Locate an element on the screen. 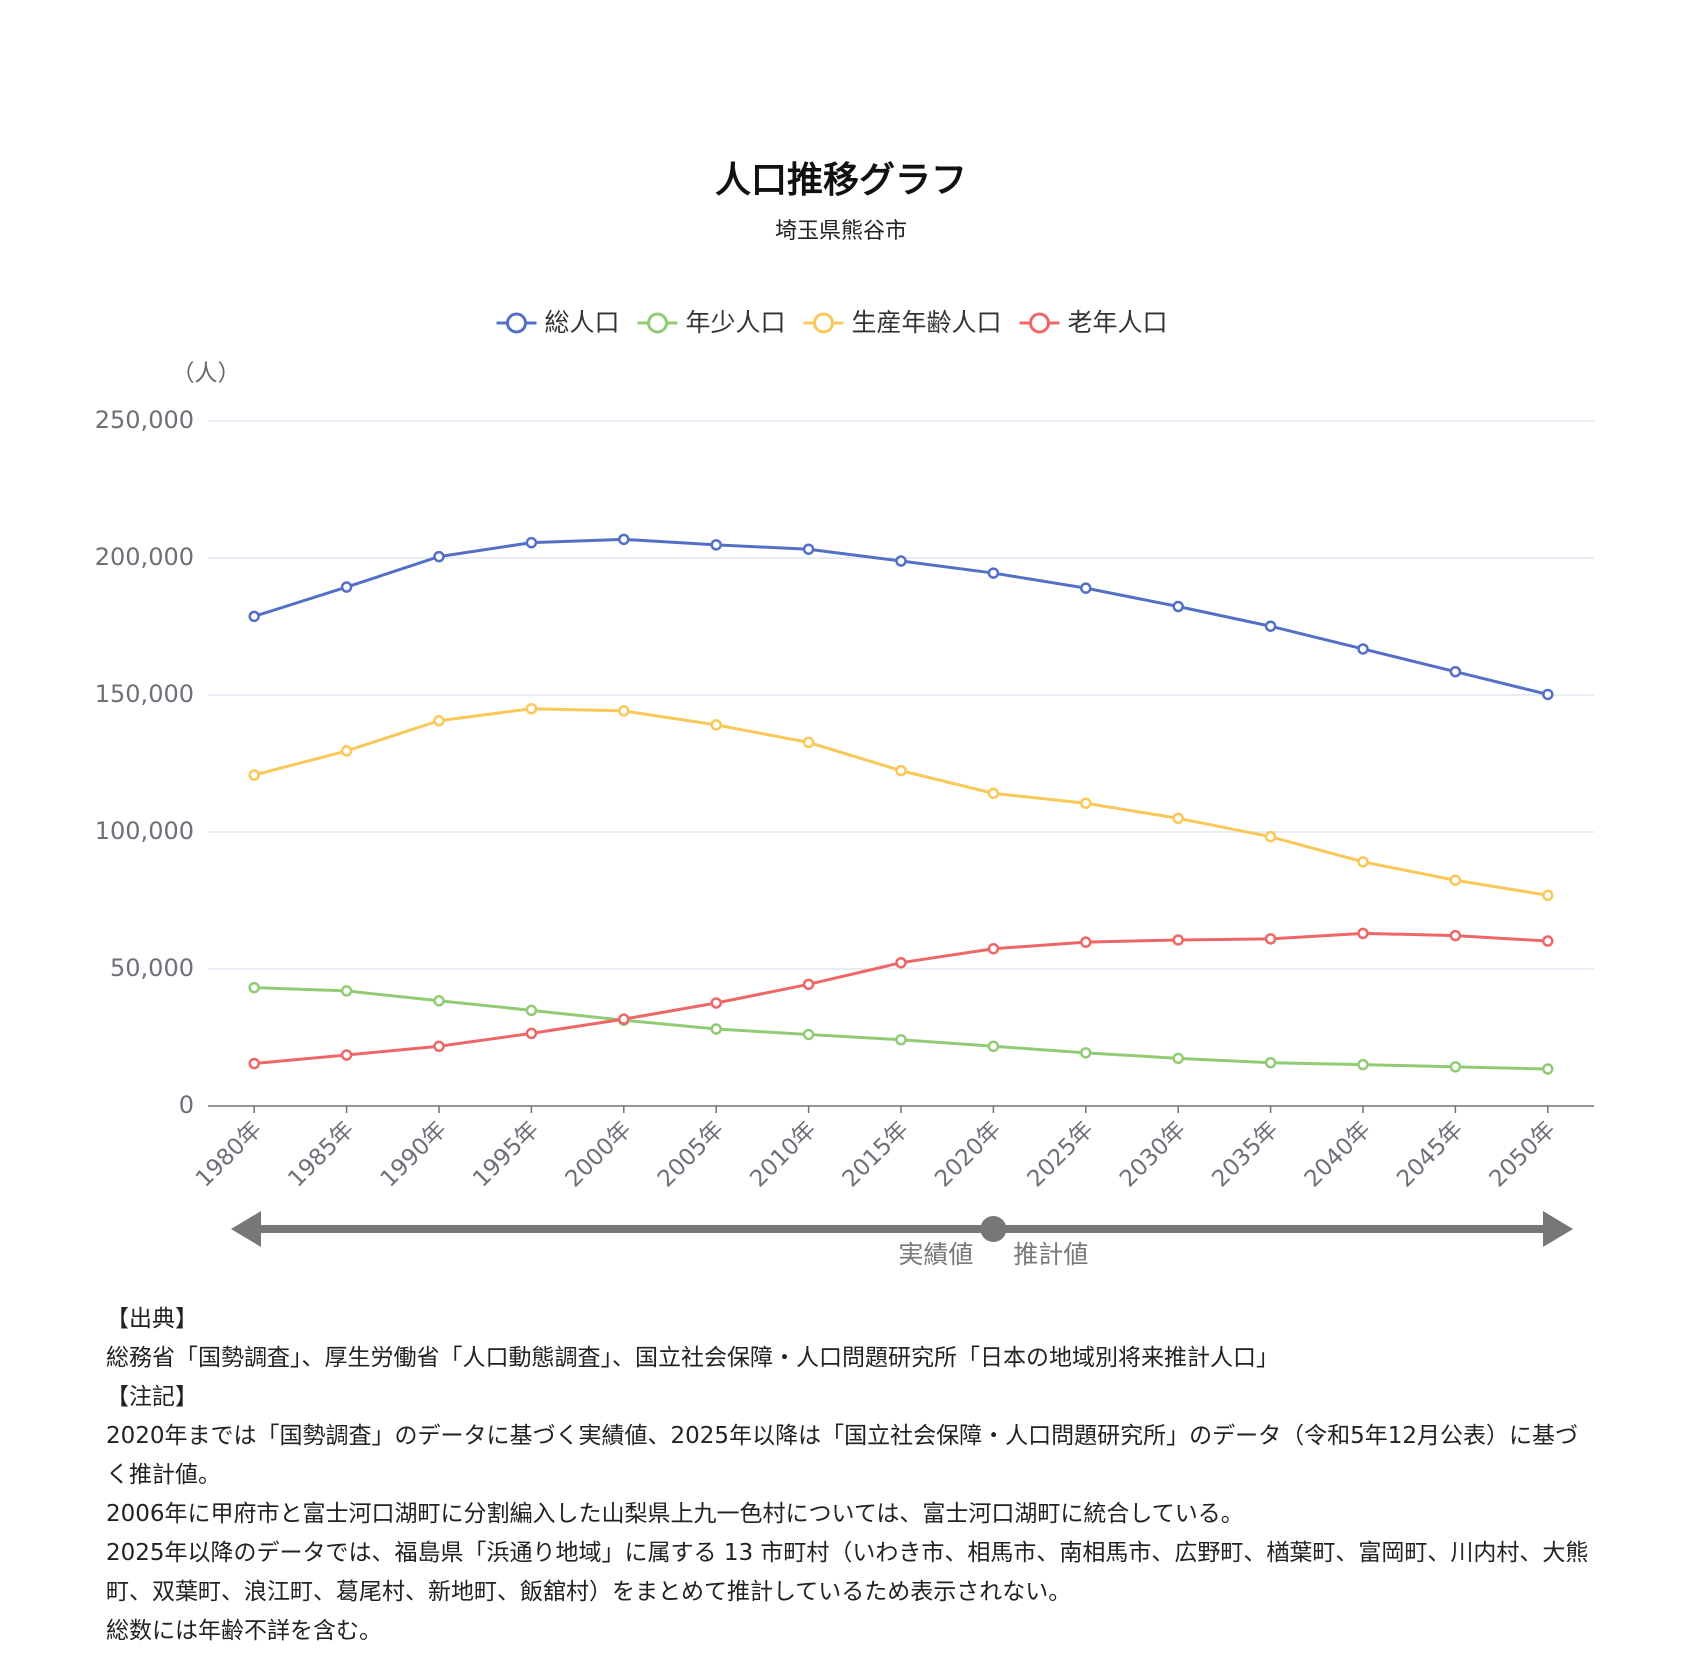 The height and width of the screenshot is (1668, 1682). x-tick-label: 1980年 is located at coordinates (229, 1154).